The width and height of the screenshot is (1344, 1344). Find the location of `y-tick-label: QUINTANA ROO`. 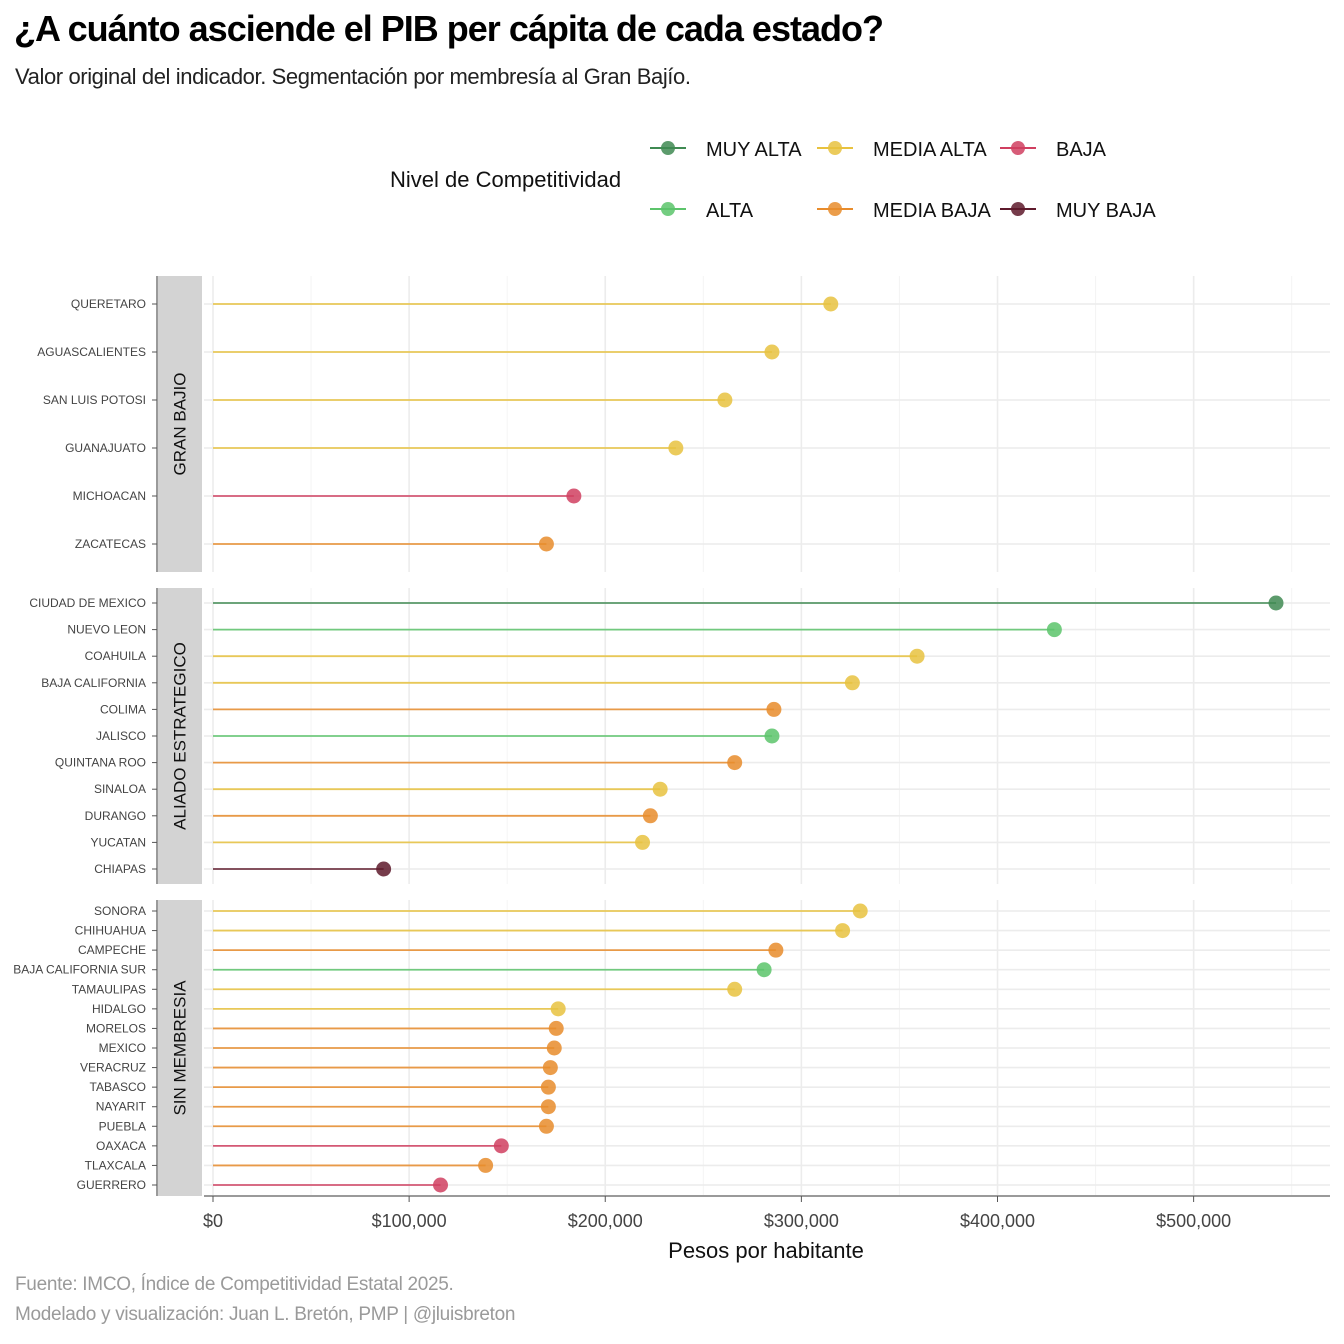

y-tick-label: QUINTANA ROO is located at coordinates (100, 763).